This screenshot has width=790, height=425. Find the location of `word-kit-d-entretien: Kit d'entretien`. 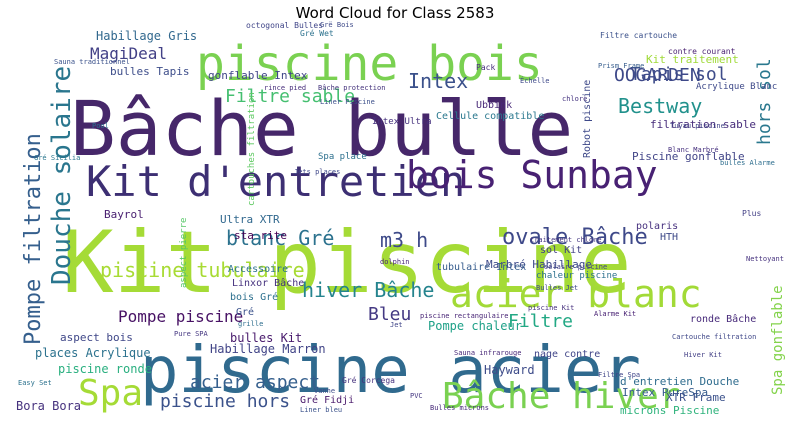

word-kit-d-entretien: Kit d'entretien is located at coordinates (275, 181).